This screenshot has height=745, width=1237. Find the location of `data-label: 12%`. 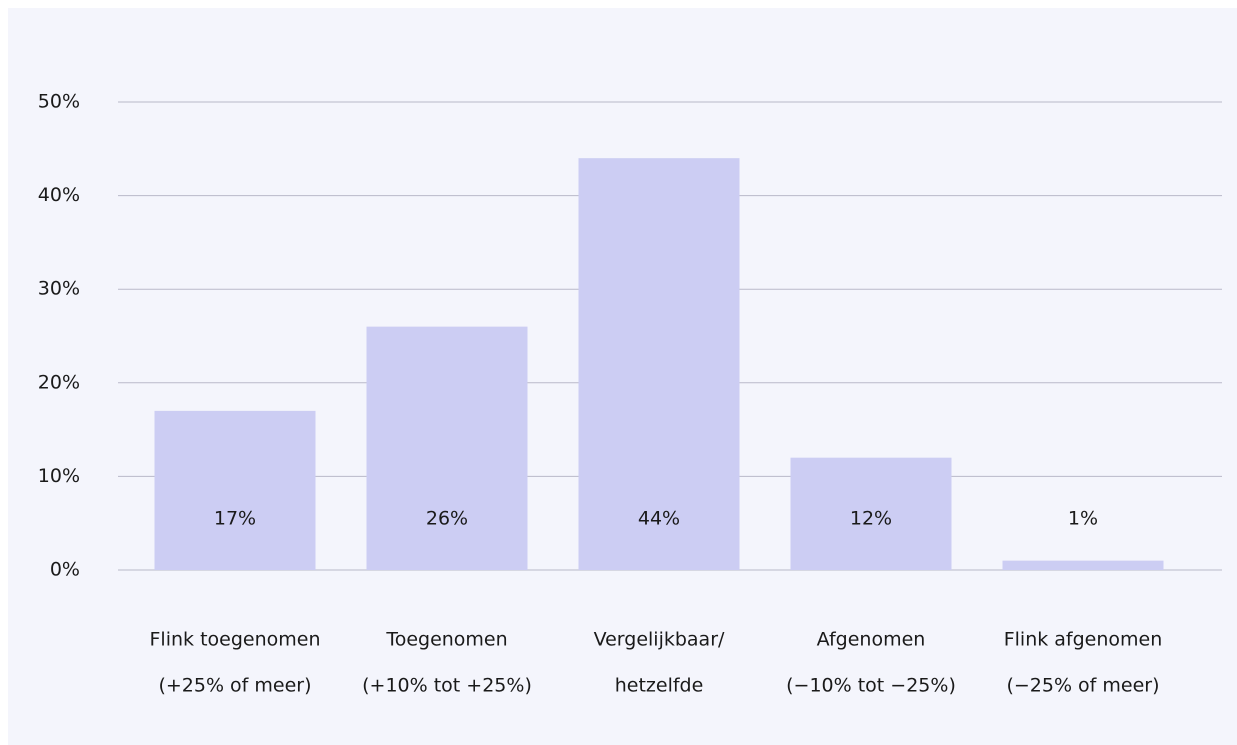

data-label: 12% is located at coordinates (871, 519).